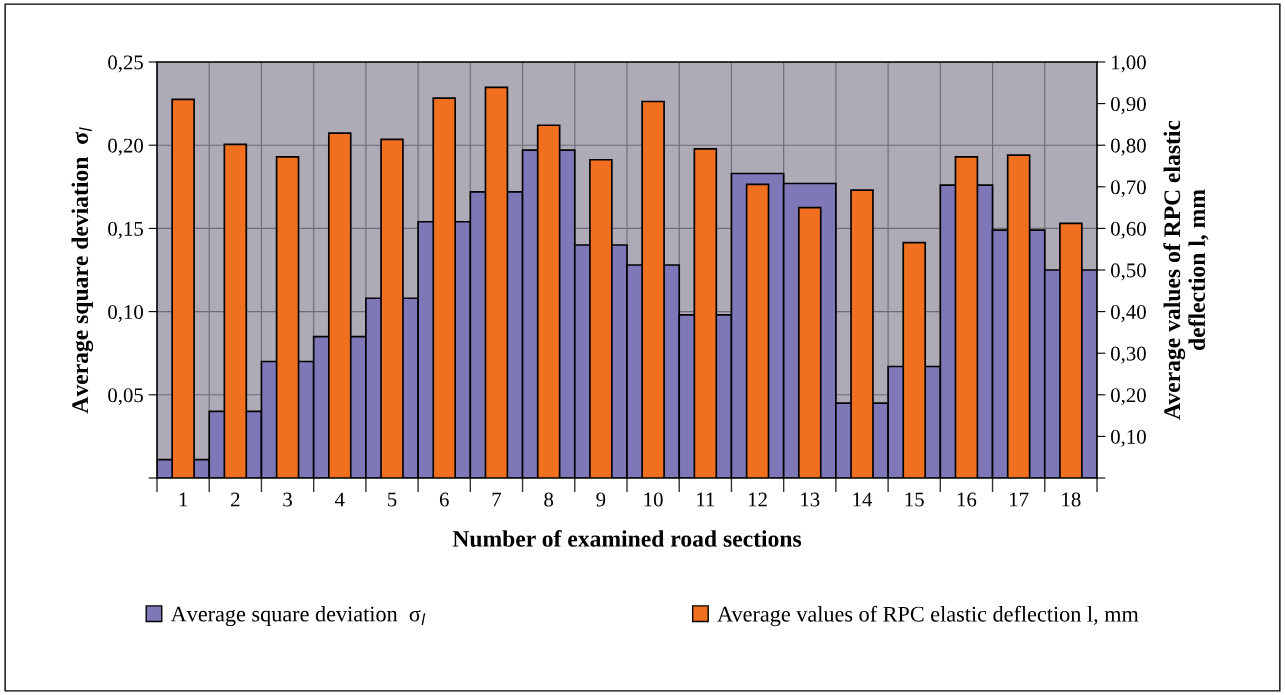 The width and height of the screenshot is (1285, 695). I want to click on y2-tick-label: 0,30, so click(1128, 355).